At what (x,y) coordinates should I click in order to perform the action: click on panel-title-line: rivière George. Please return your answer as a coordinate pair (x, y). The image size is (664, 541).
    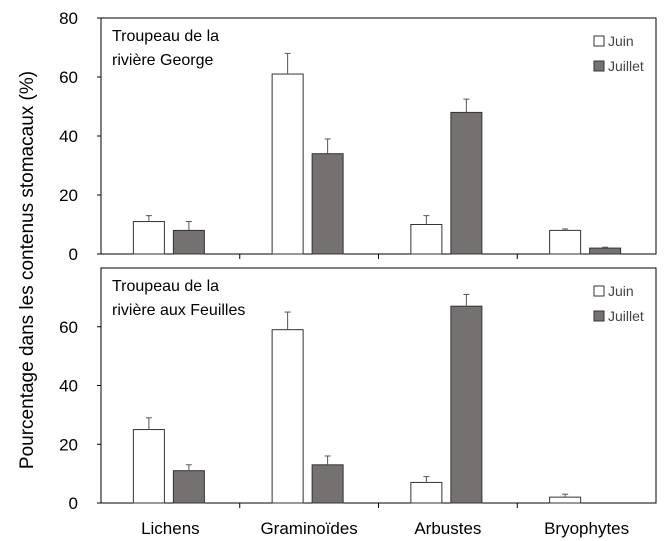
    Looking at the image, I should click on (162, 60).